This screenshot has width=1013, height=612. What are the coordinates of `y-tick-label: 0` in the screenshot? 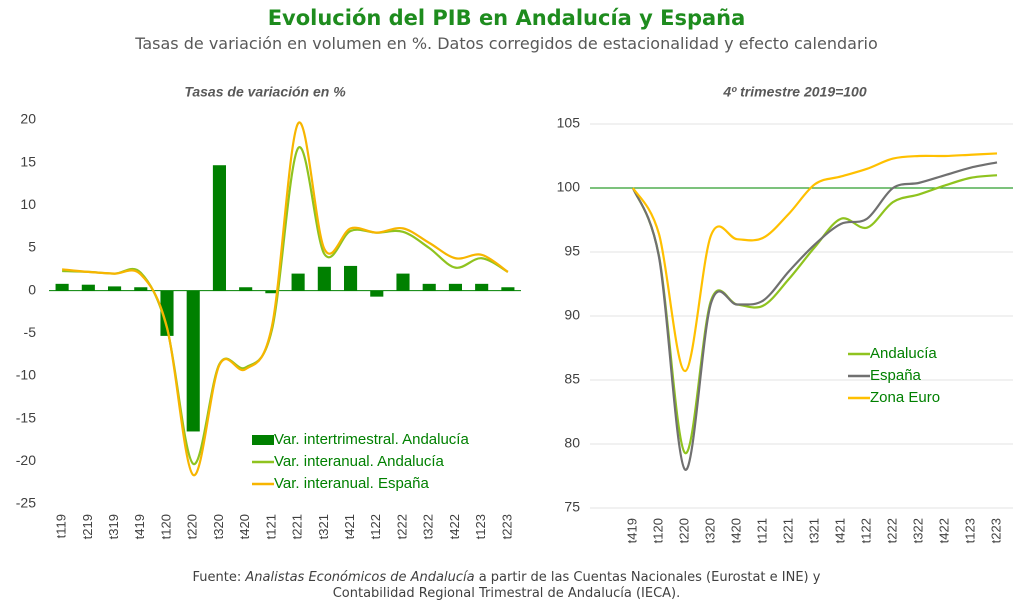 It's located at (32, 289).